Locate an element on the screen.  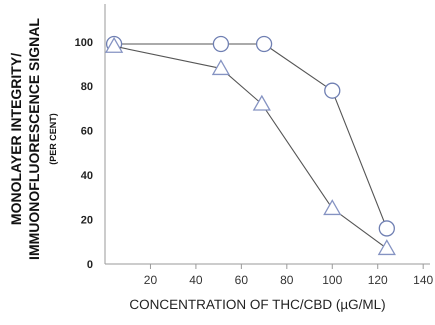
y-tick-label: 20 is located at coordinates (86, 220).